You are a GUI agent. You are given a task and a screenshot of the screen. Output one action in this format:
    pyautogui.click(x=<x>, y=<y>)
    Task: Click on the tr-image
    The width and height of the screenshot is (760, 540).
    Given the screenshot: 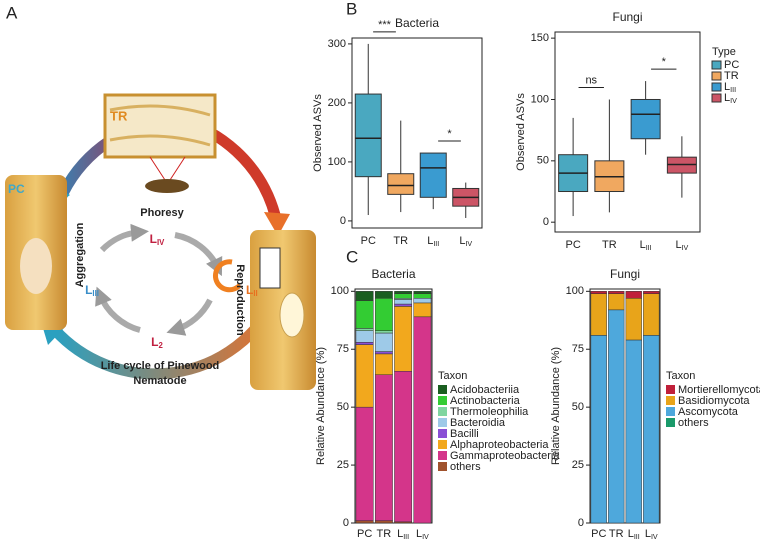 What is the action you would take?
    pyautogui.click(x=160, y=126)
    